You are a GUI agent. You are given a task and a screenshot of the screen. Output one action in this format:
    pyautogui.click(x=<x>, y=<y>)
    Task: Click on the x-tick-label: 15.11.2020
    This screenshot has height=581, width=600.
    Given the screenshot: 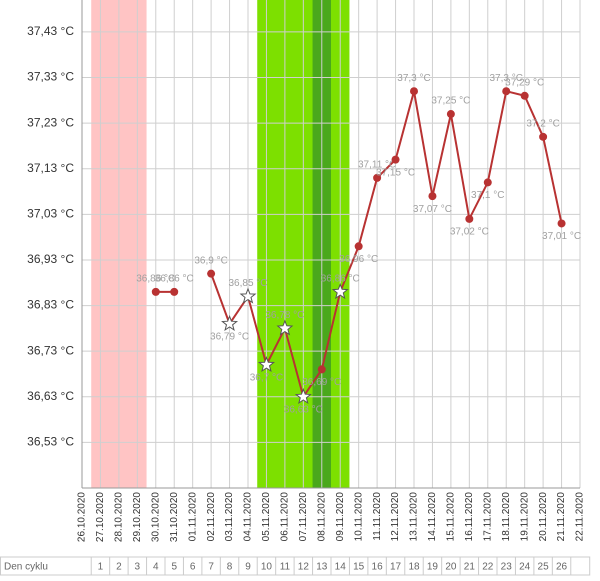 What is the action you would take?
    pyautogui.click(x=451, y=517)
    